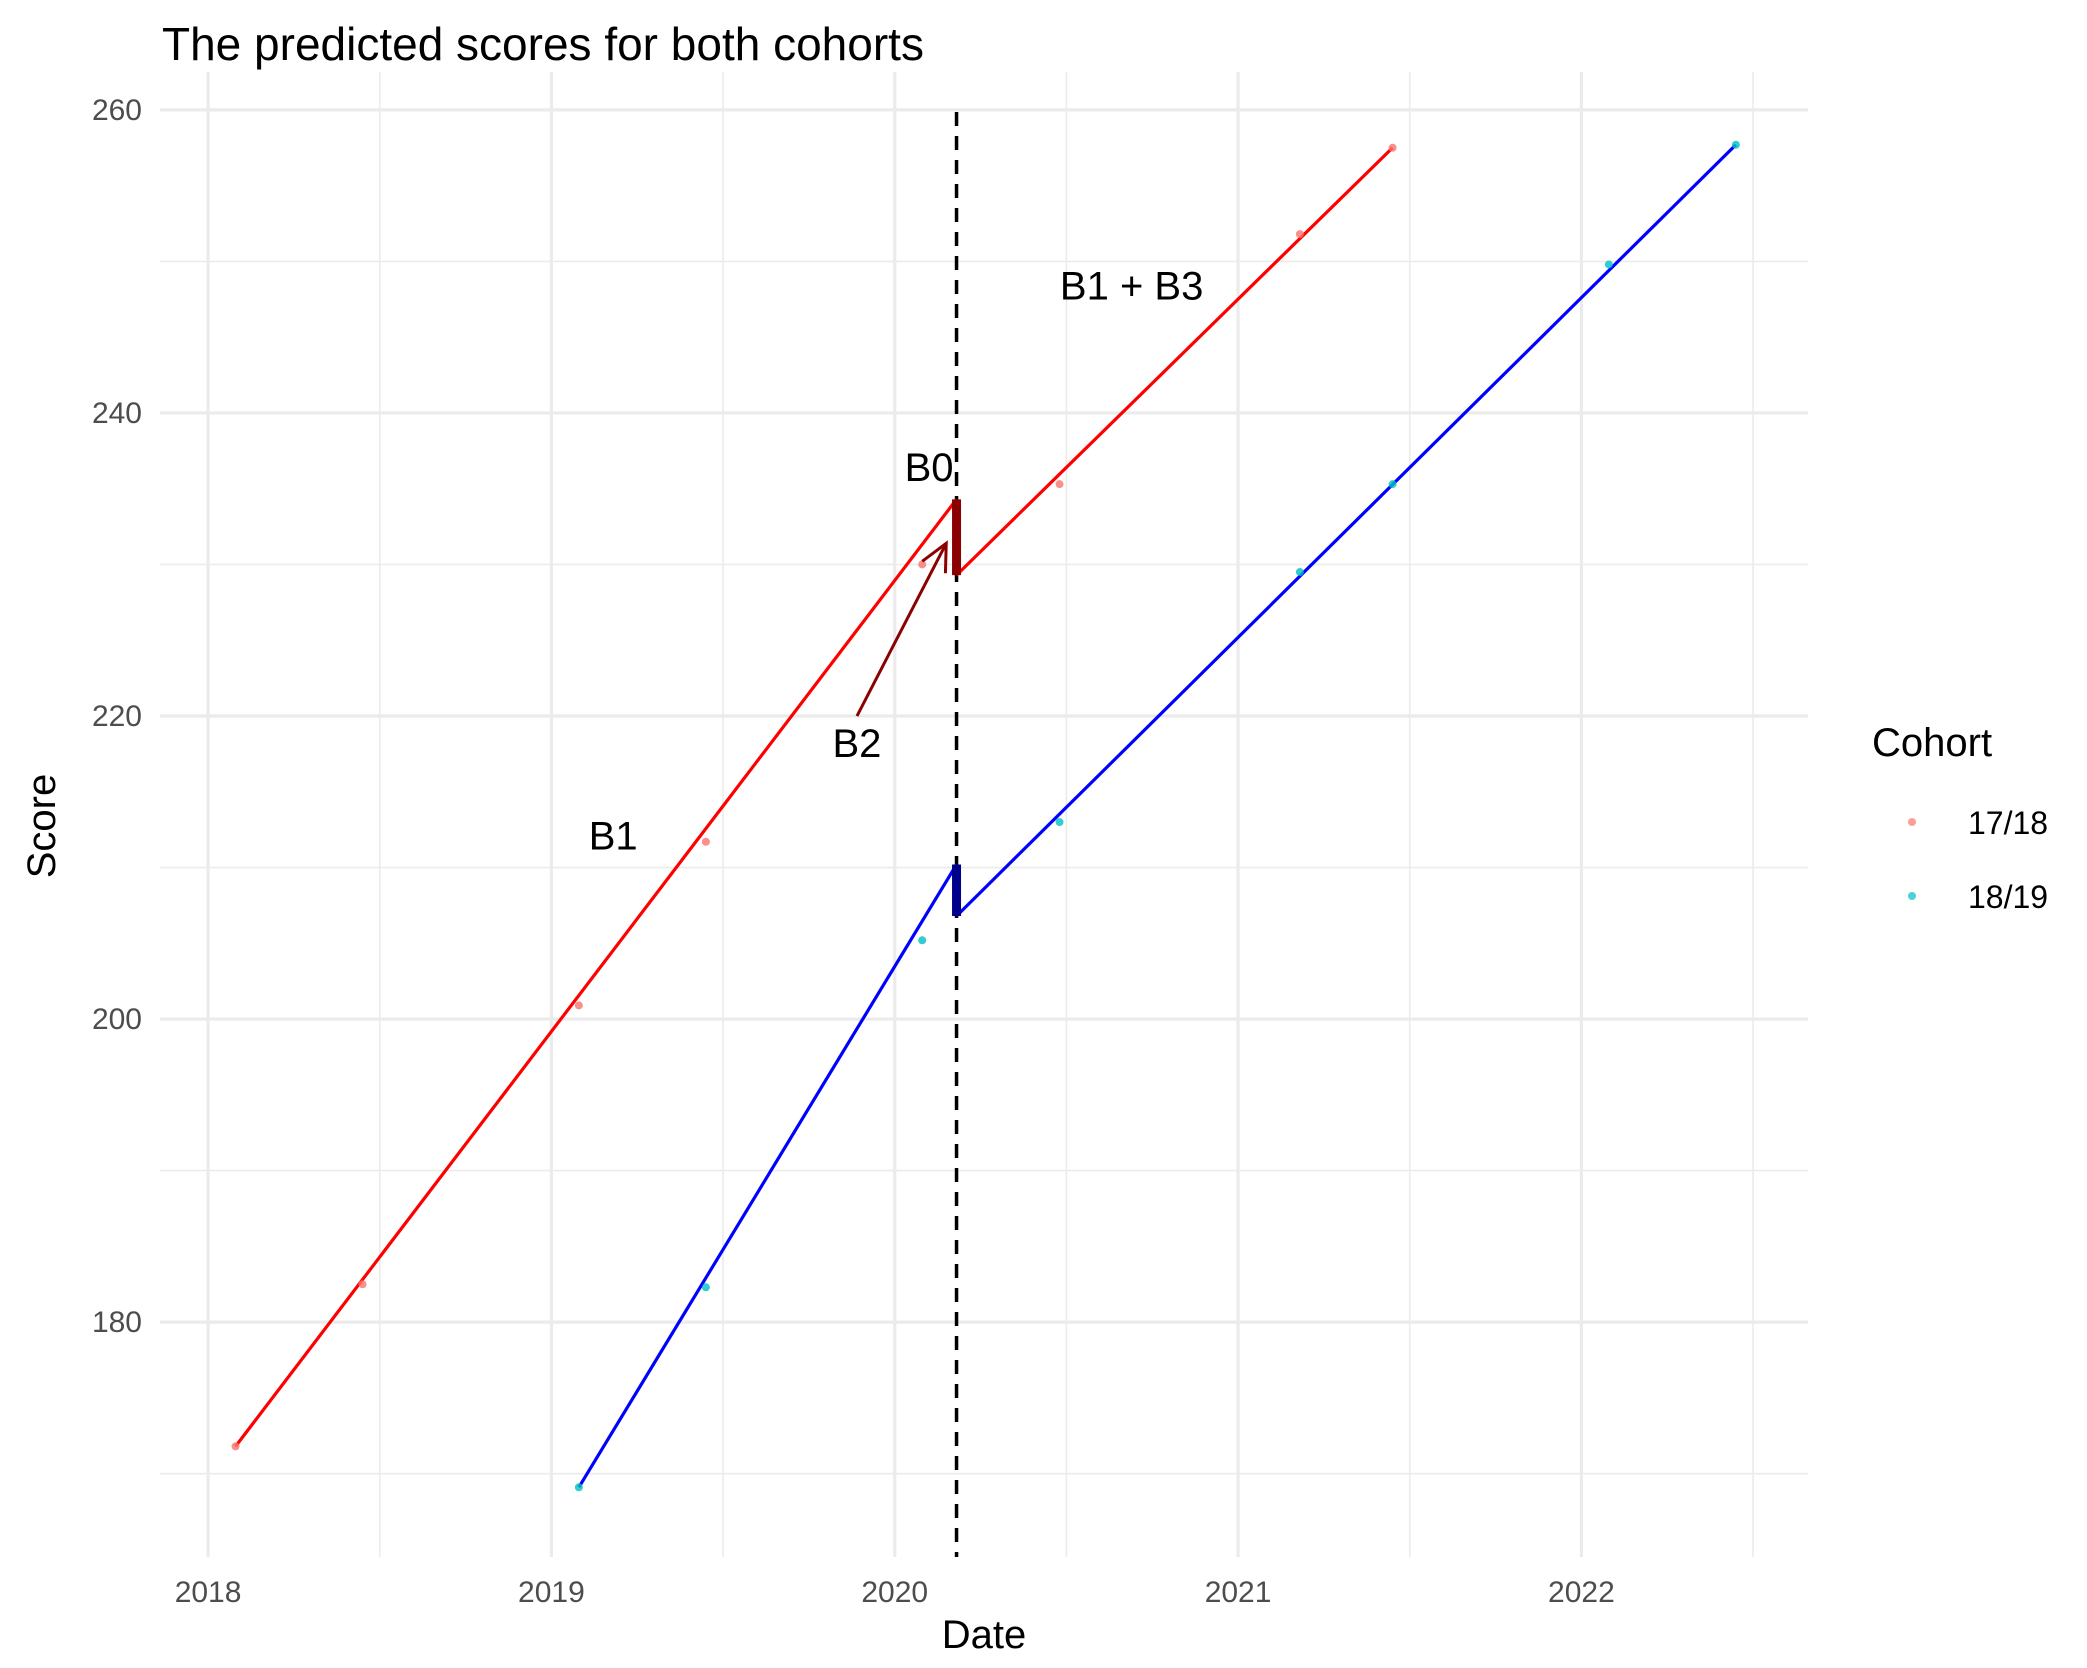 This screenshot has height=1668, width=2087. I want to click on x-axis-label: Date, so click(984, 1635).